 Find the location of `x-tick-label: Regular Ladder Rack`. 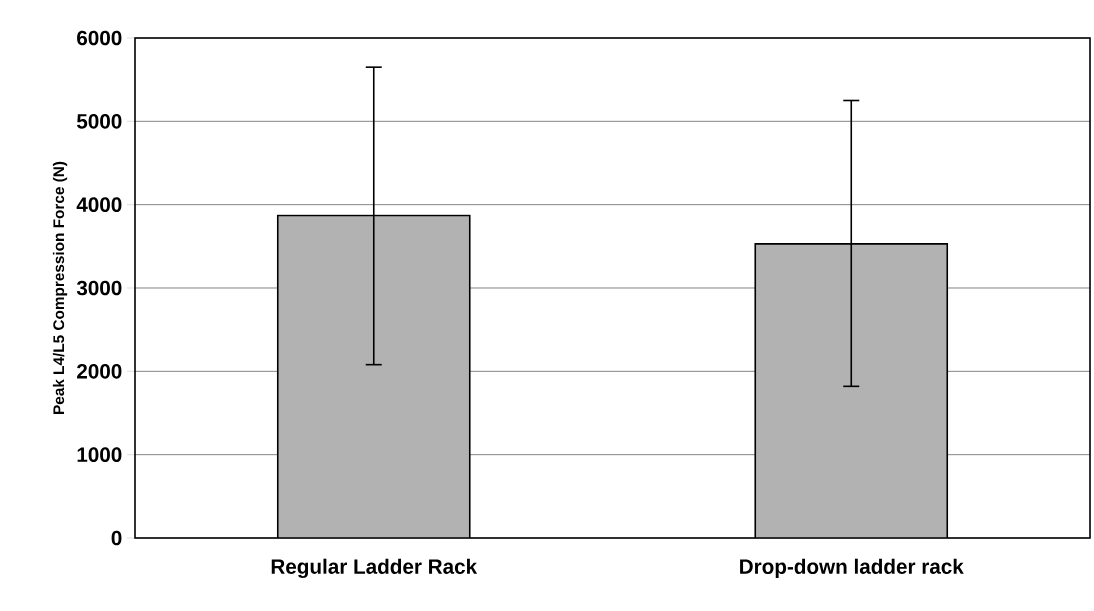

x-tick-label: Regular Ladder Rack is located at coordinates (374, 568).